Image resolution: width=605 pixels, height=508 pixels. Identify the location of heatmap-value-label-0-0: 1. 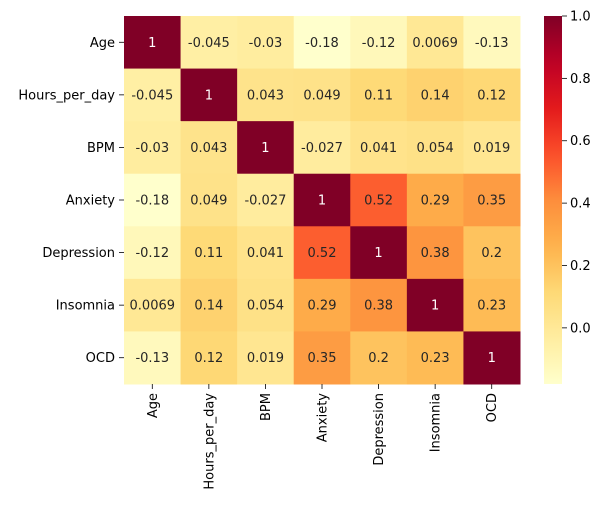
(152, 43).